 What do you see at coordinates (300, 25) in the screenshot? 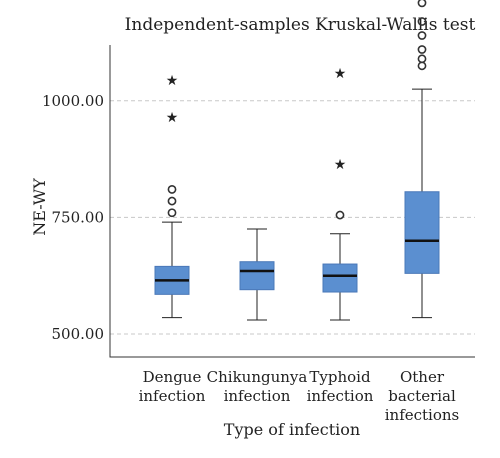
I see `chart-title: Independent-samples Kruskal-Wallis test` at bounding box center [300, 25].